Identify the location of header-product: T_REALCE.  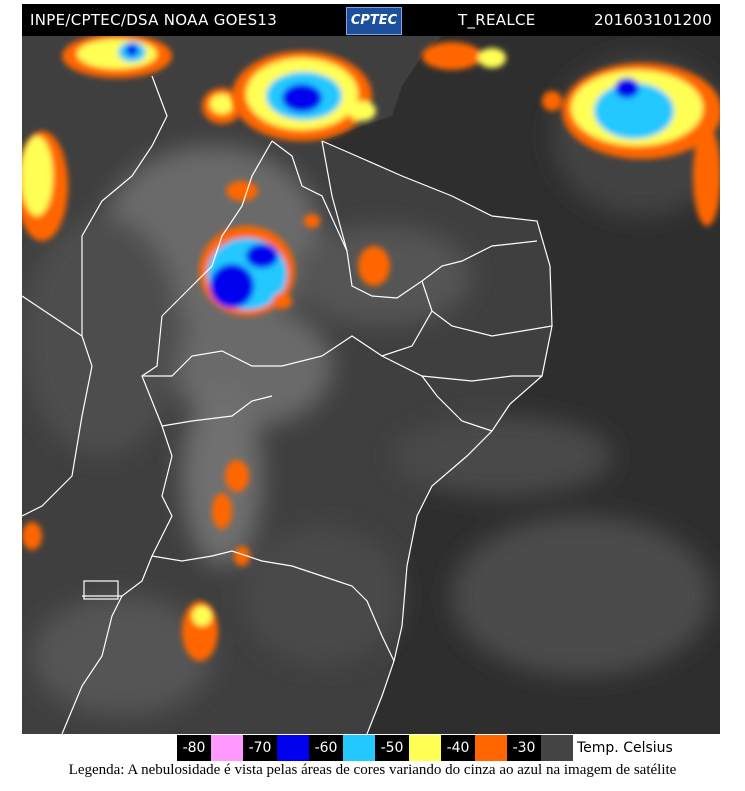
(497, 20).